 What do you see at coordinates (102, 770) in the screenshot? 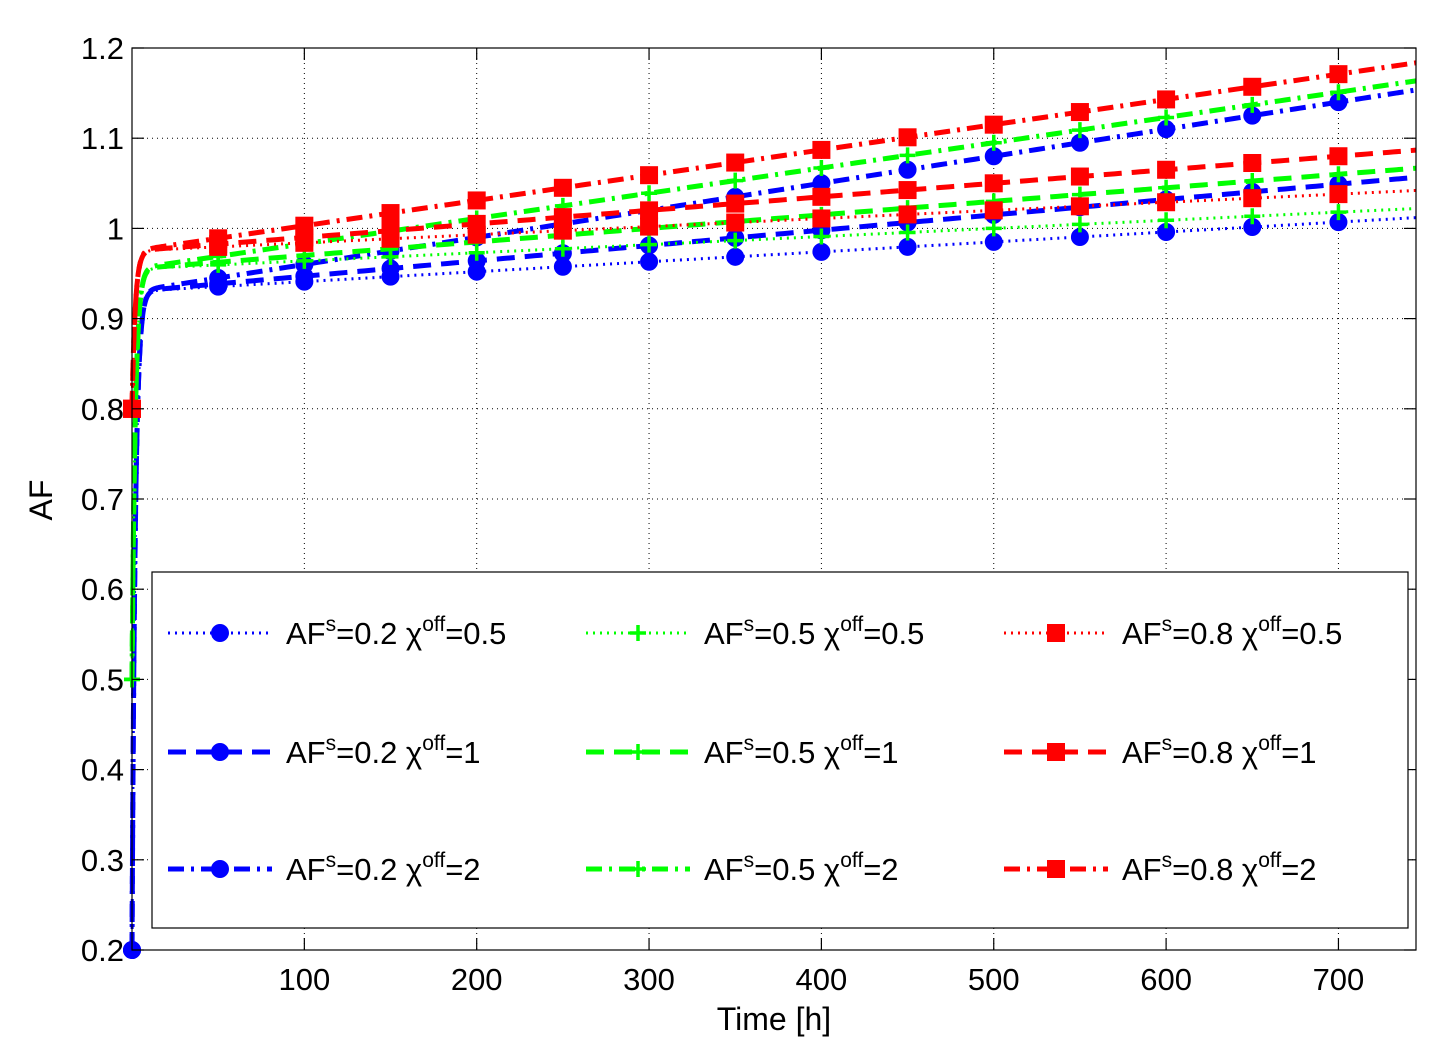
I see `y-tick-label: 0.4` at bounding box center [102, 770].